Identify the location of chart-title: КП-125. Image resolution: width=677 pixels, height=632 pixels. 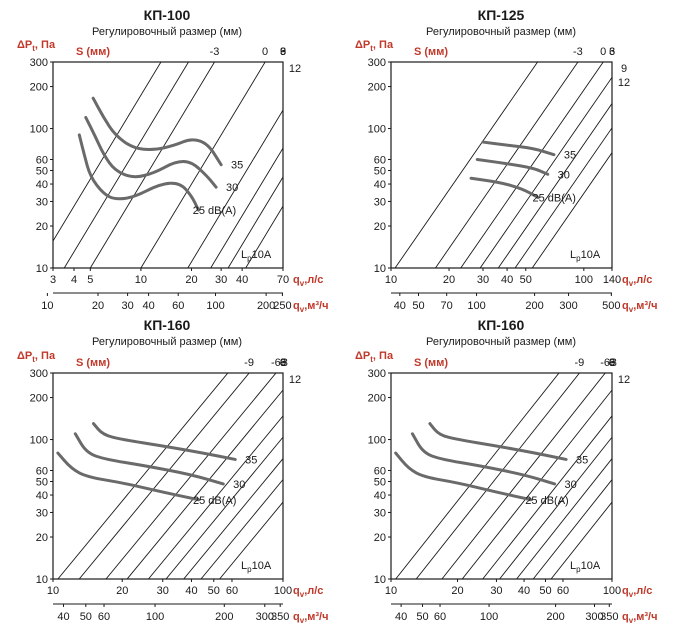
(501, 15).